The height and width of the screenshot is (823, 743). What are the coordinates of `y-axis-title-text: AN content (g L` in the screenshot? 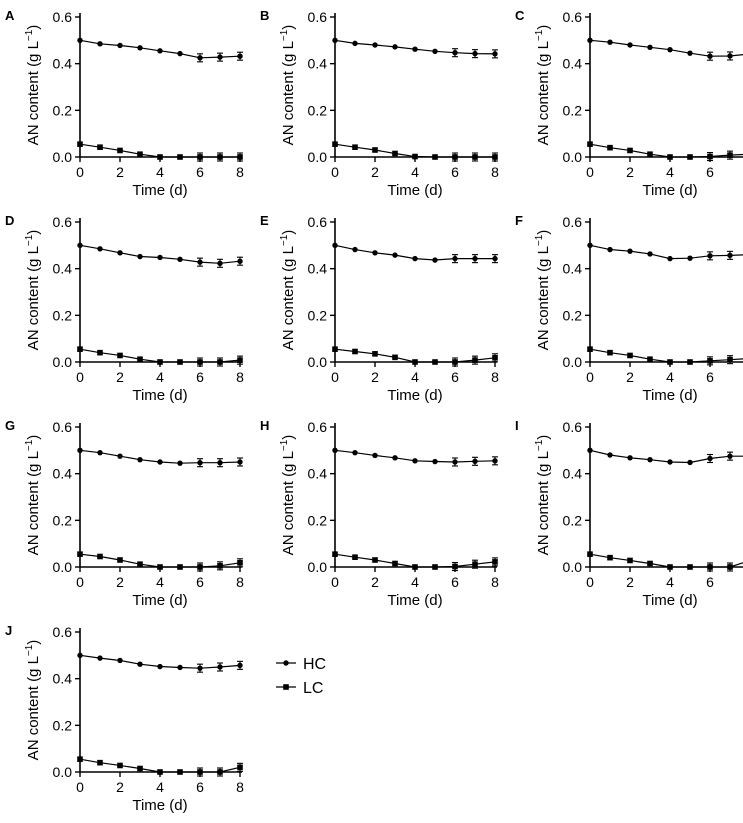 It's located at (33, 298).